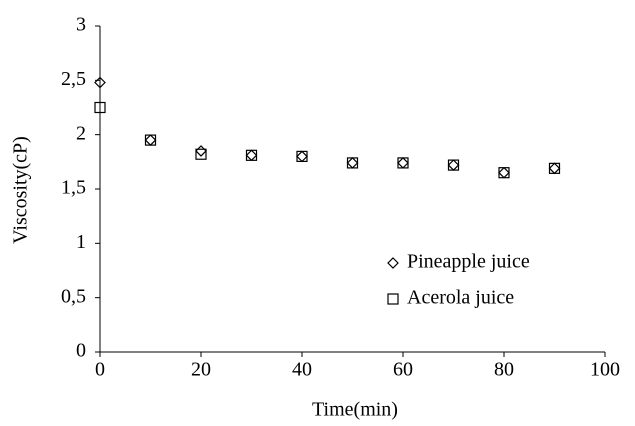  I want to click on y-tick-label: 0,5, so click(73, 296).